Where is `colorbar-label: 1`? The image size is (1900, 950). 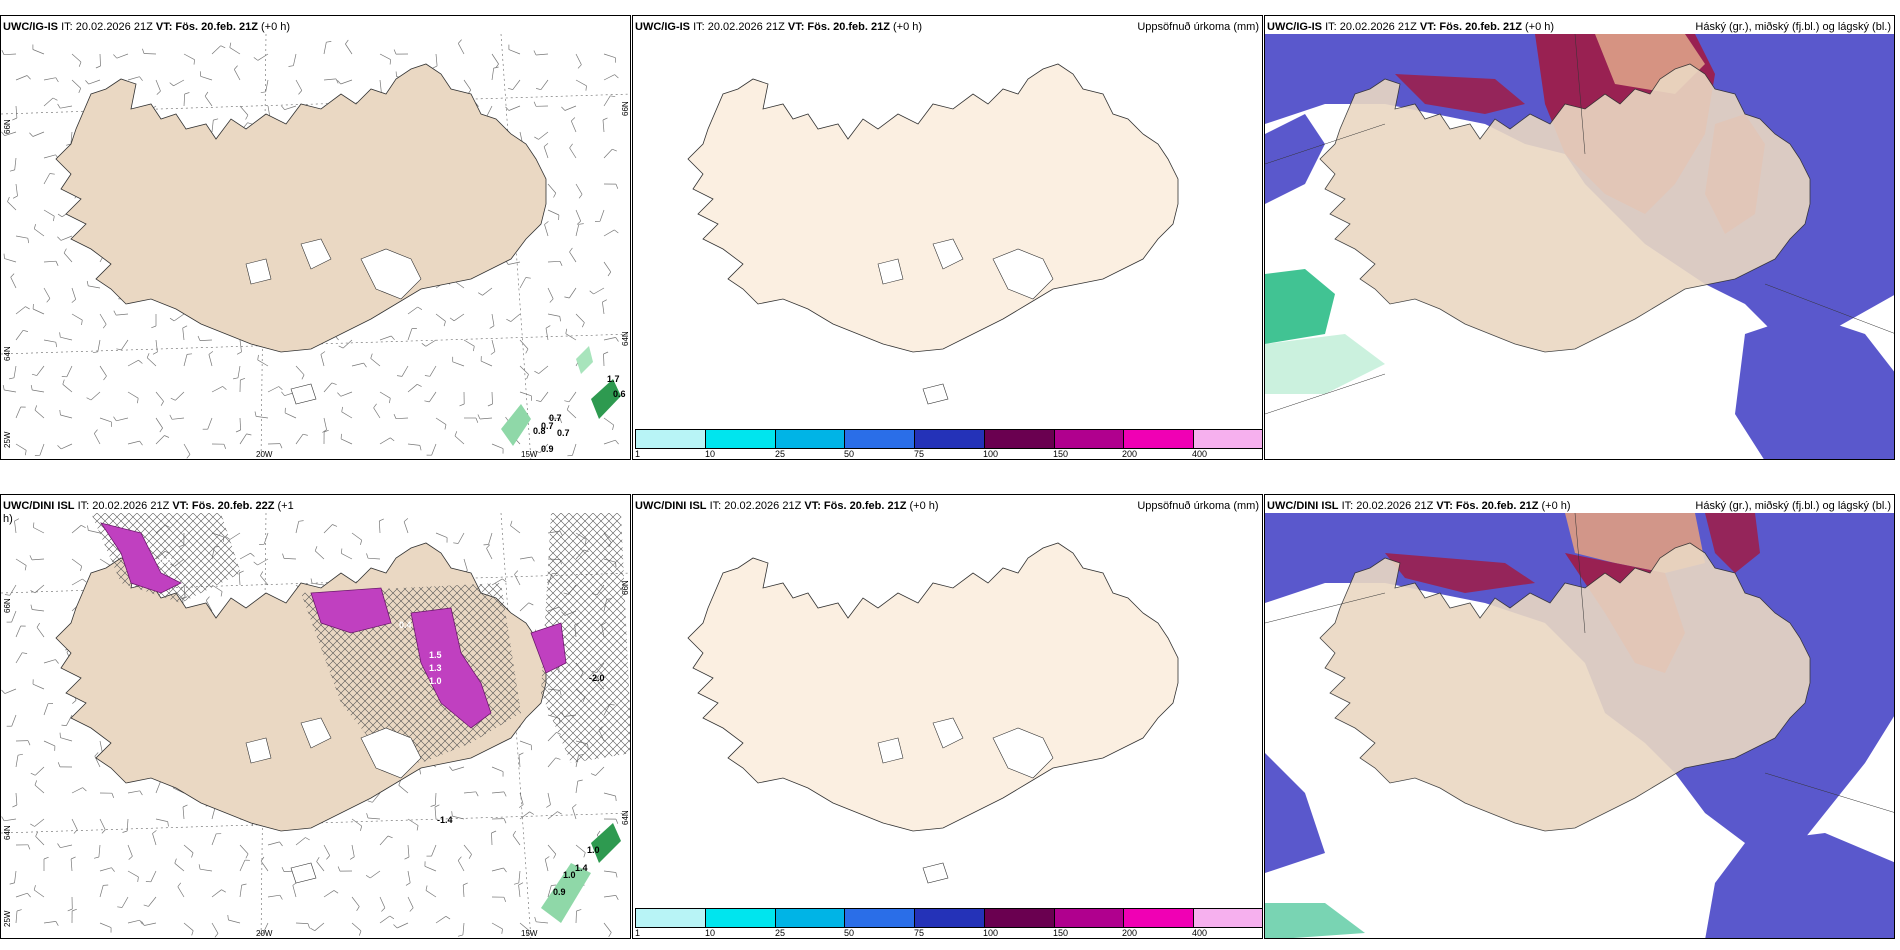 colorbar-label: 1 is located at coordinates (638, 454).